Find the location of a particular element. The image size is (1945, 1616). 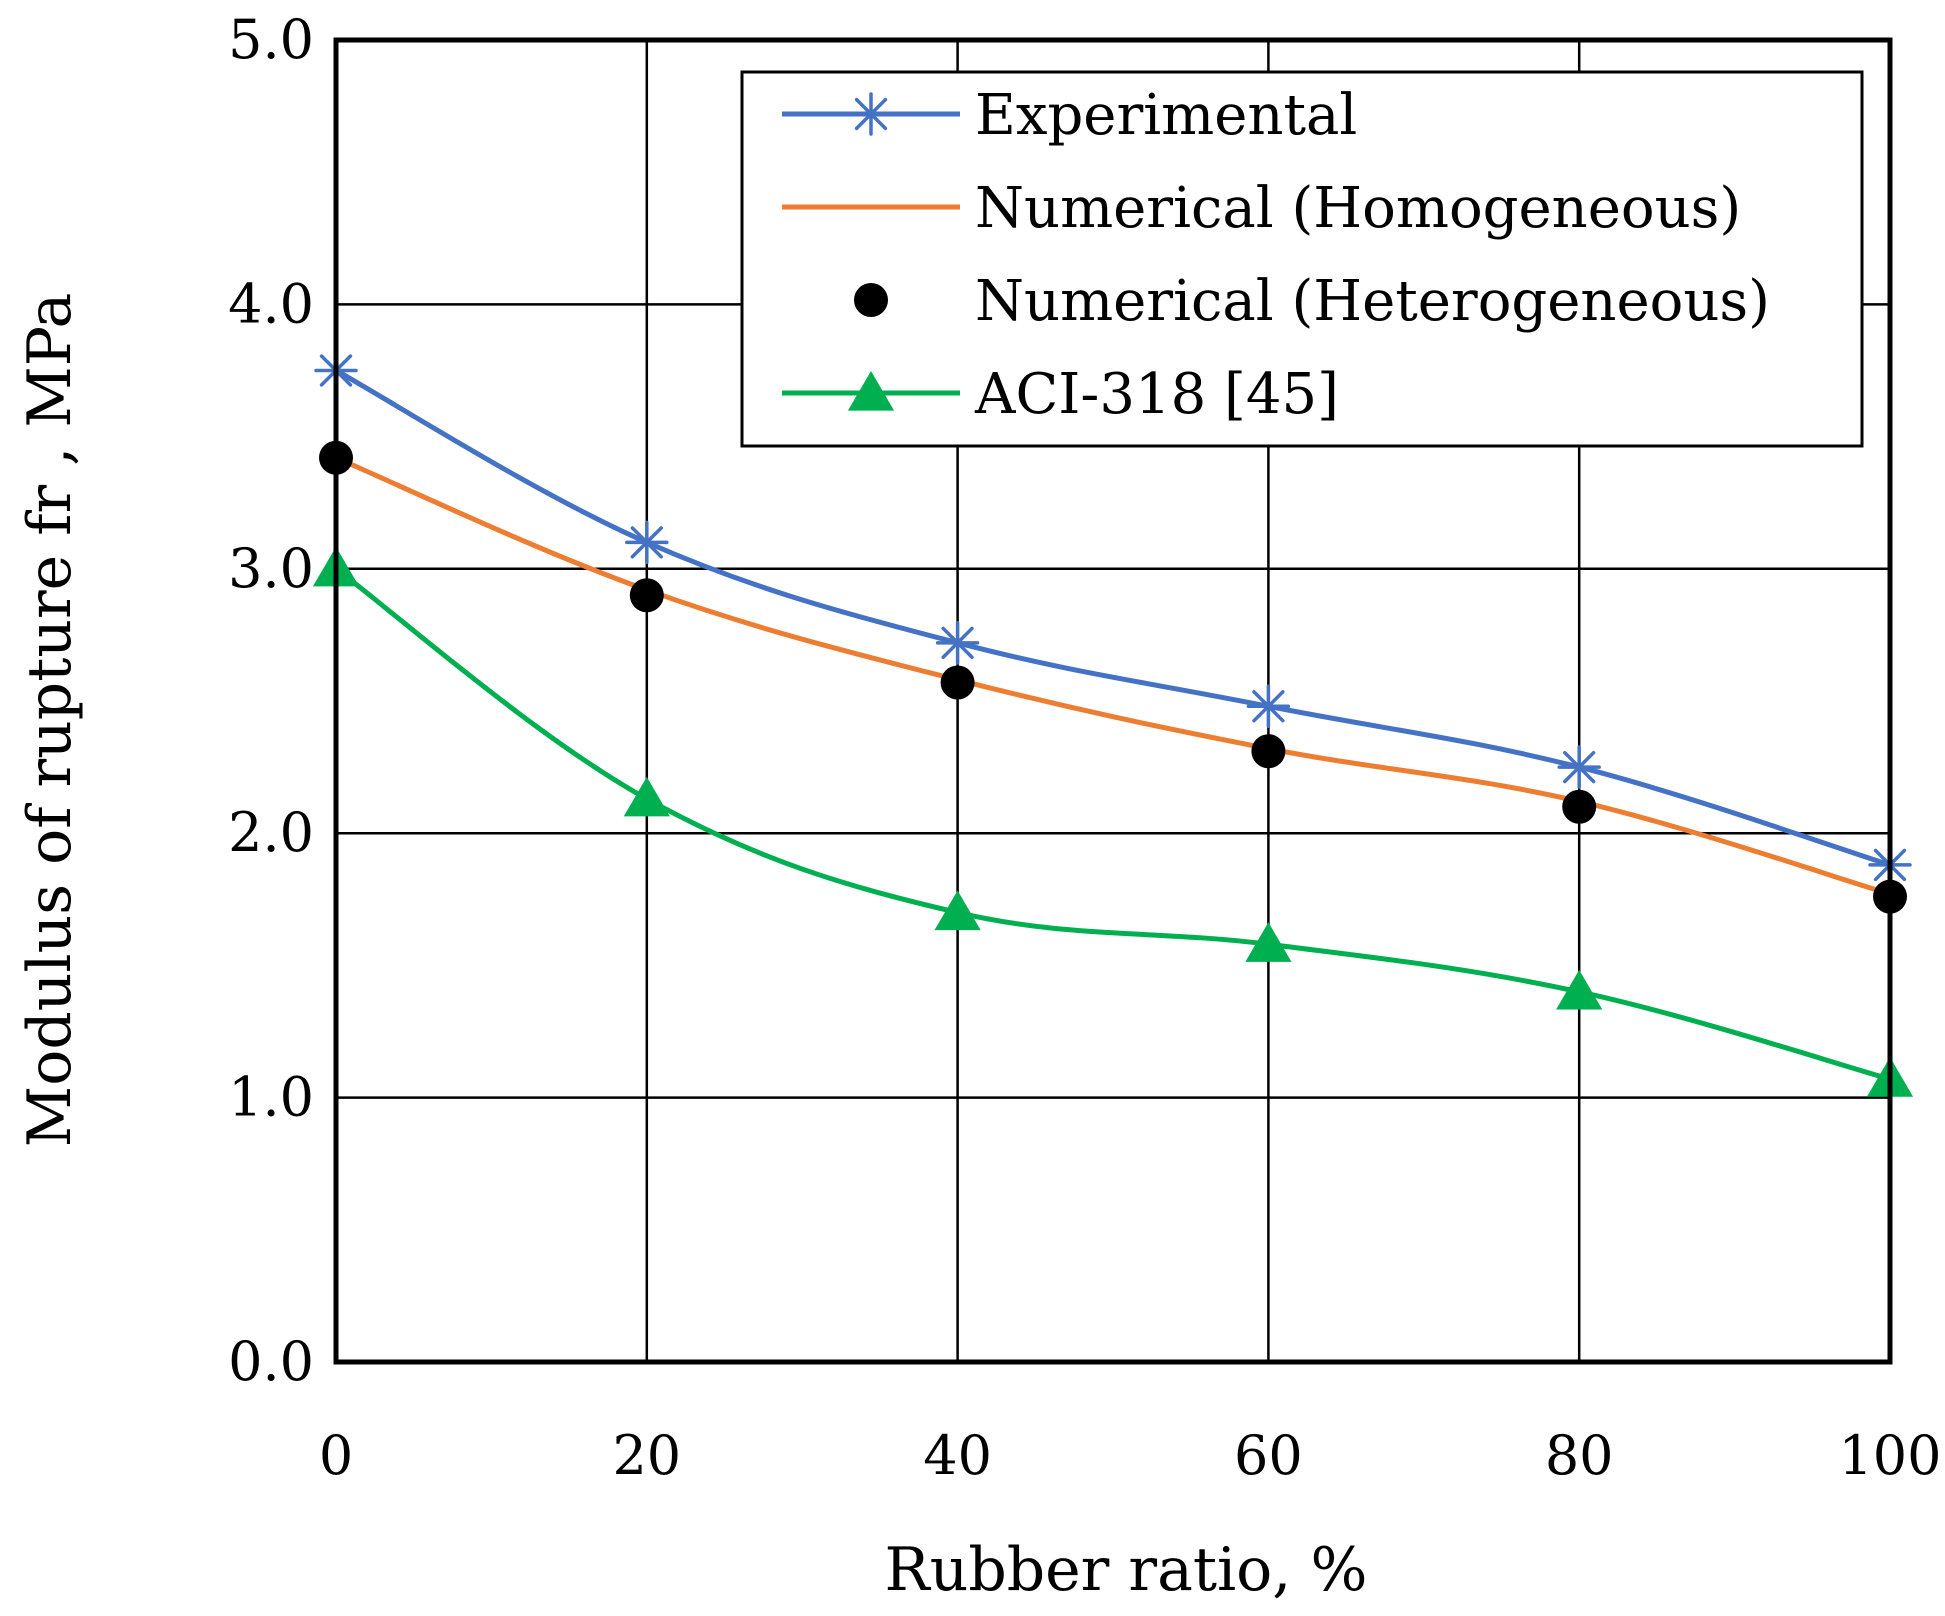

y-axis-title: Modulus of rupture fr , MPa is located at coordinates (50, 720).